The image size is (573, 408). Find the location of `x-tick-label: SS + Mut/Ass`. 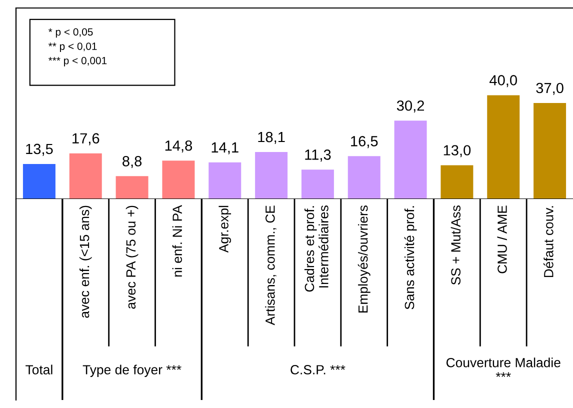

x-tick-label: SS + Mut/Ass is located at coordinates (455, 245).